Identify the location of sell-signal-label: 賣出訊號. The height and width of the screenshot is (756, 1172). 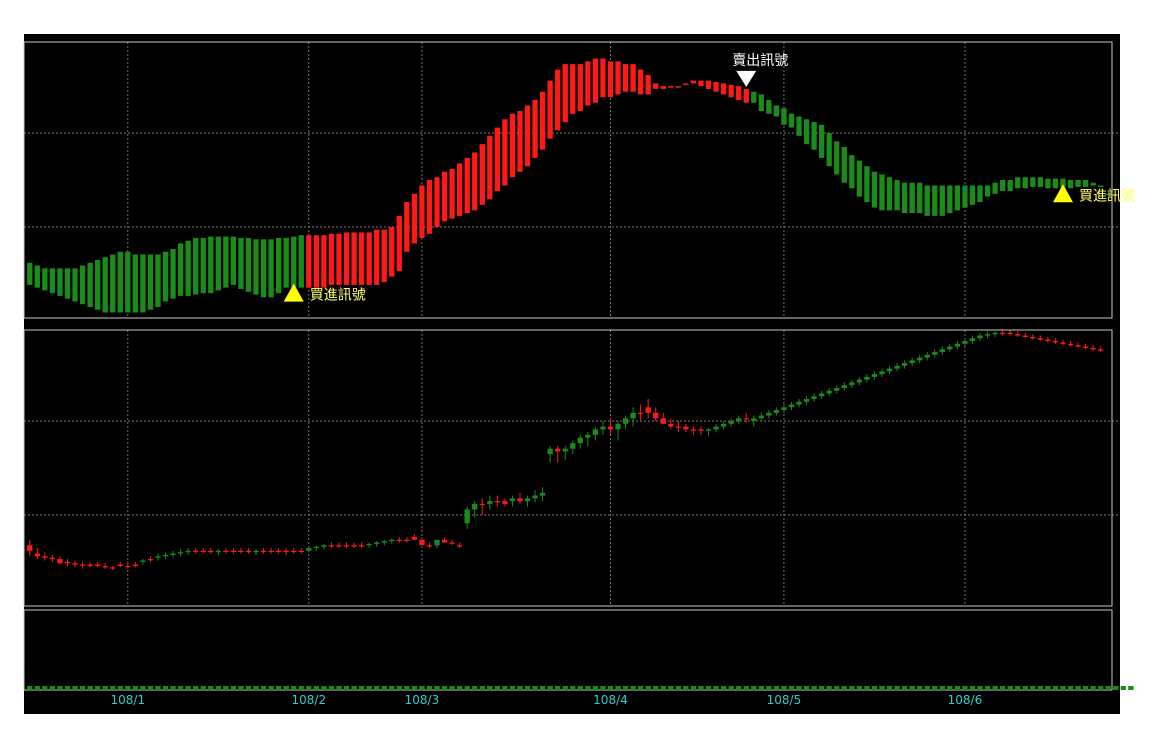
(760, 61).